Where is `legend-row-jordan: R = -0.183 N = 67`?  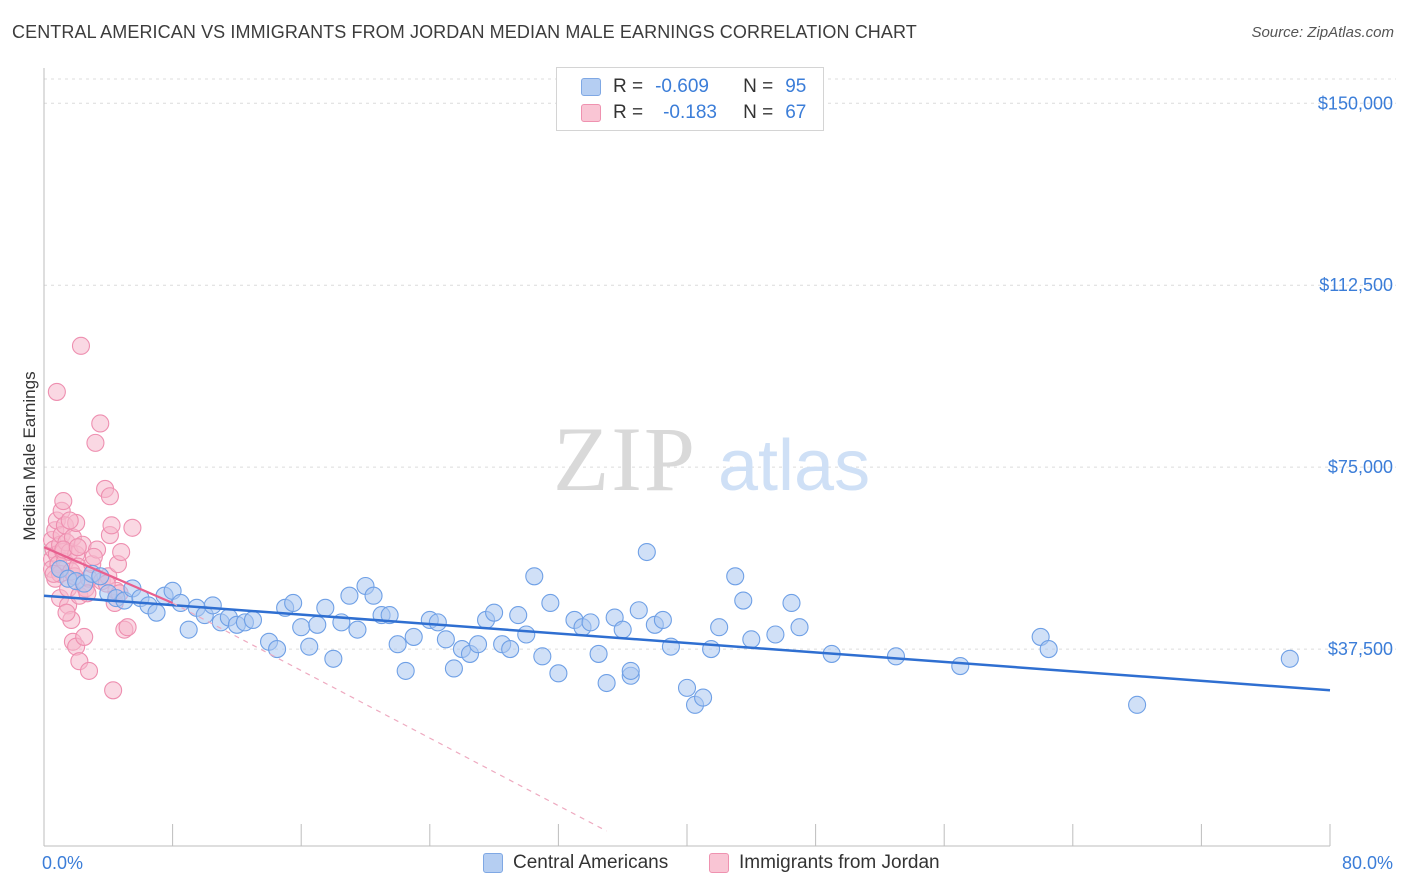
legend-row-jordan: R = -0.183 N = 67 is located at coordinates (693, 113).